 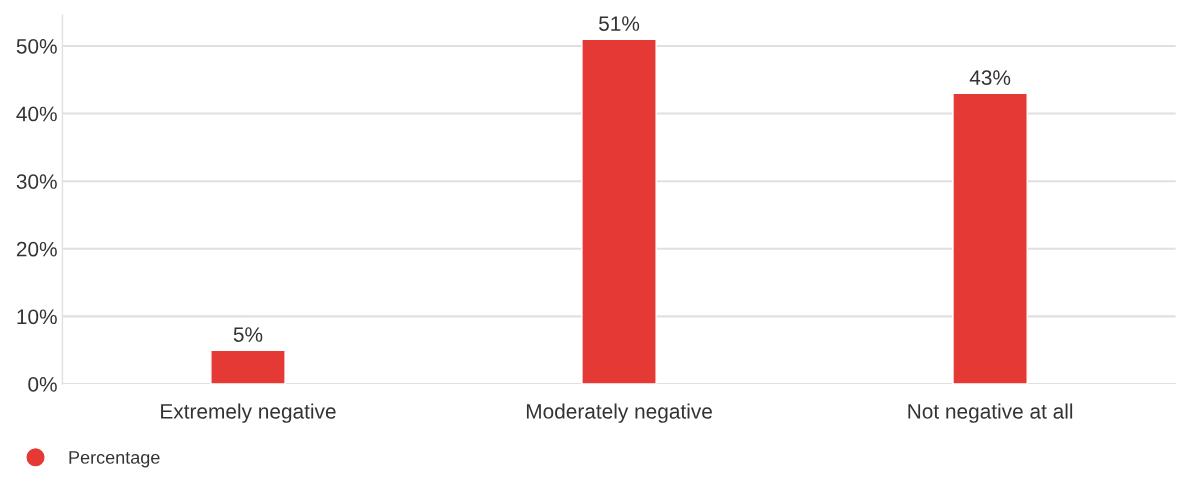 What do you see at coordinates (248, 334) in the screenshot?
I see `data-label: 5%` at bounding box center [248, 334].